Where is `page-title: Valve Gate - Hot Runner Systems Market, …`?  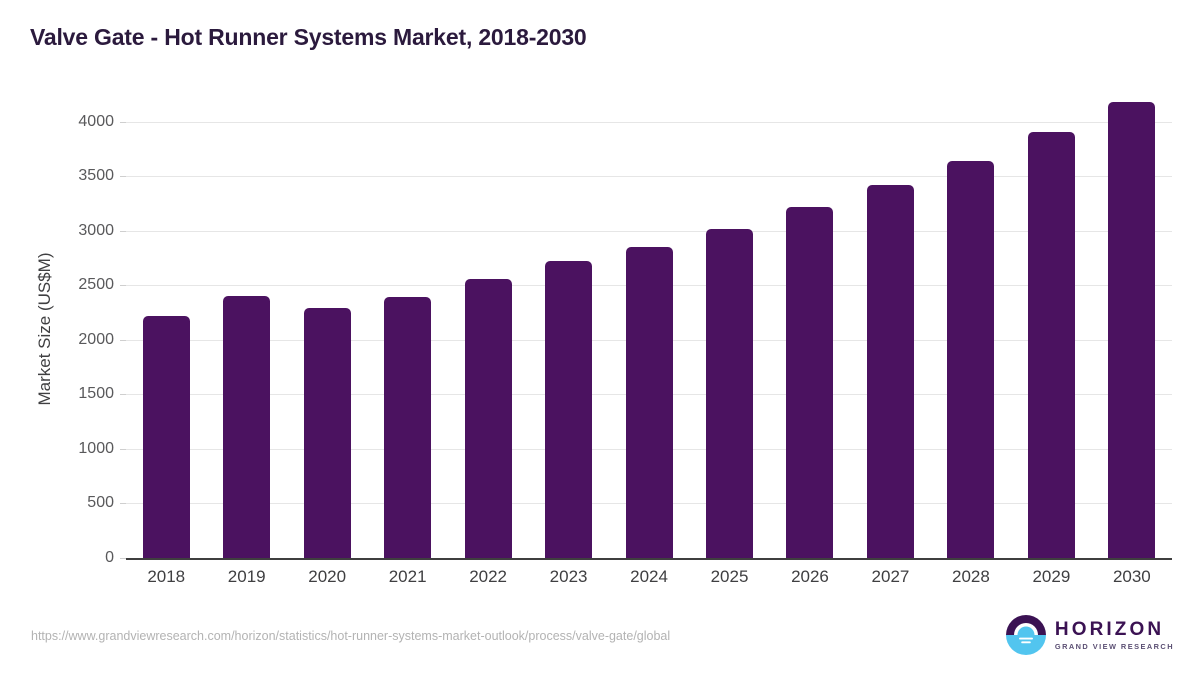 page-title: Valve Gate - Hot Runner Systems Market, … is located at coordinates (308, 37).